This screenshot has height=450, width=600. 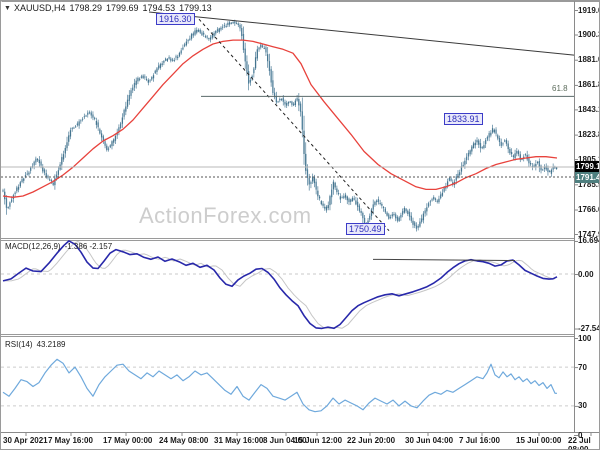 What do you see at coordinates (25, 440) in the screenshot?
I see `time-tick-label: 30 Apr 2021` at bounding box center [25, 440].